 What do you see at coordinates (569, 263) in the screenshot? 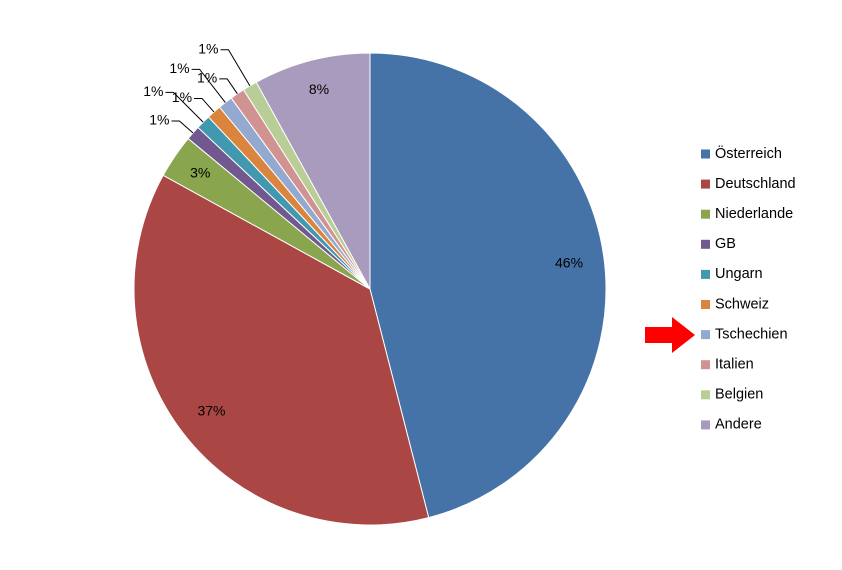
I see `data-label: 46%` at bounding box center [569, 263].